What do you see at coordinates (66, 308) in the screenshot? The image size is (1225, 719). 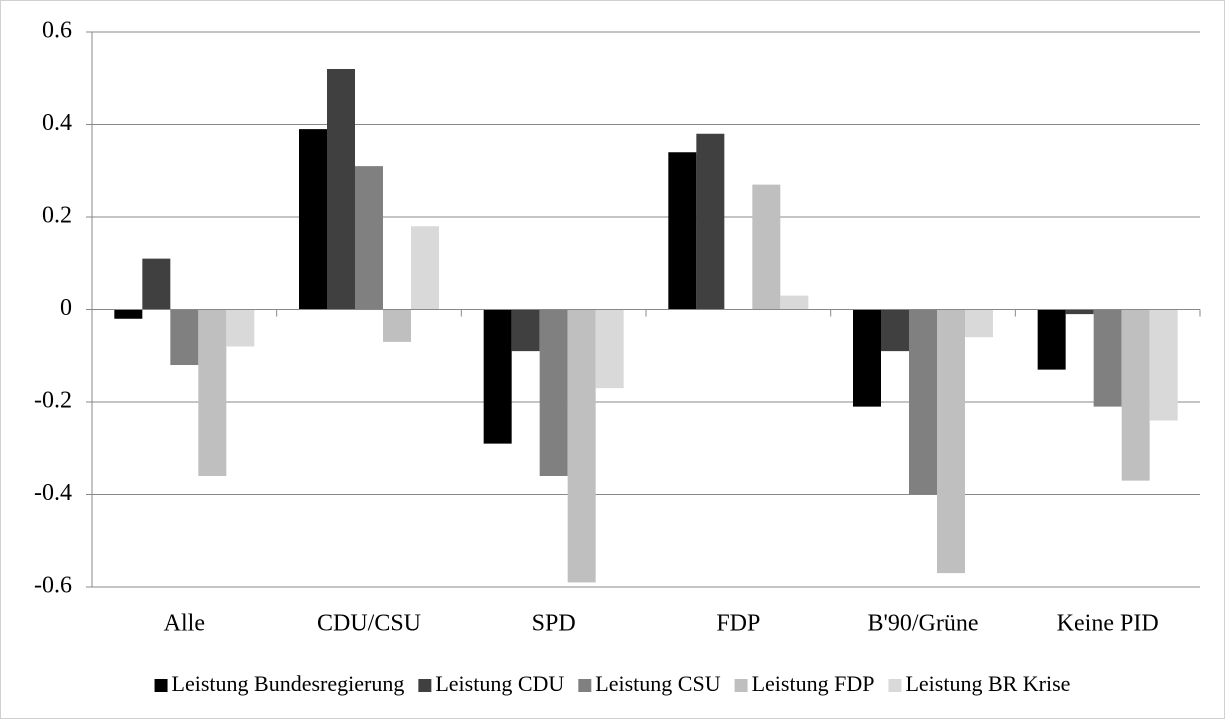 I see `y-tick-label: 0` at bounding box center [66, 308].